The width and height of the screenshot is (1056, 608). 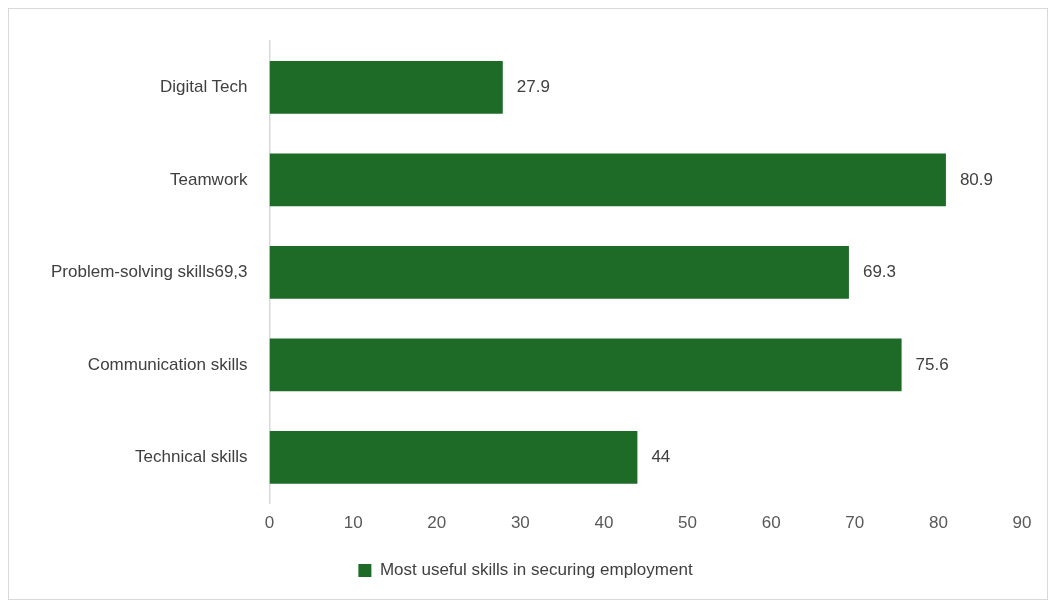 What do you see at coordinates (269, 523) in the screenshot?
I see `x-tick-label: 0` at bounding box center [269, 523].